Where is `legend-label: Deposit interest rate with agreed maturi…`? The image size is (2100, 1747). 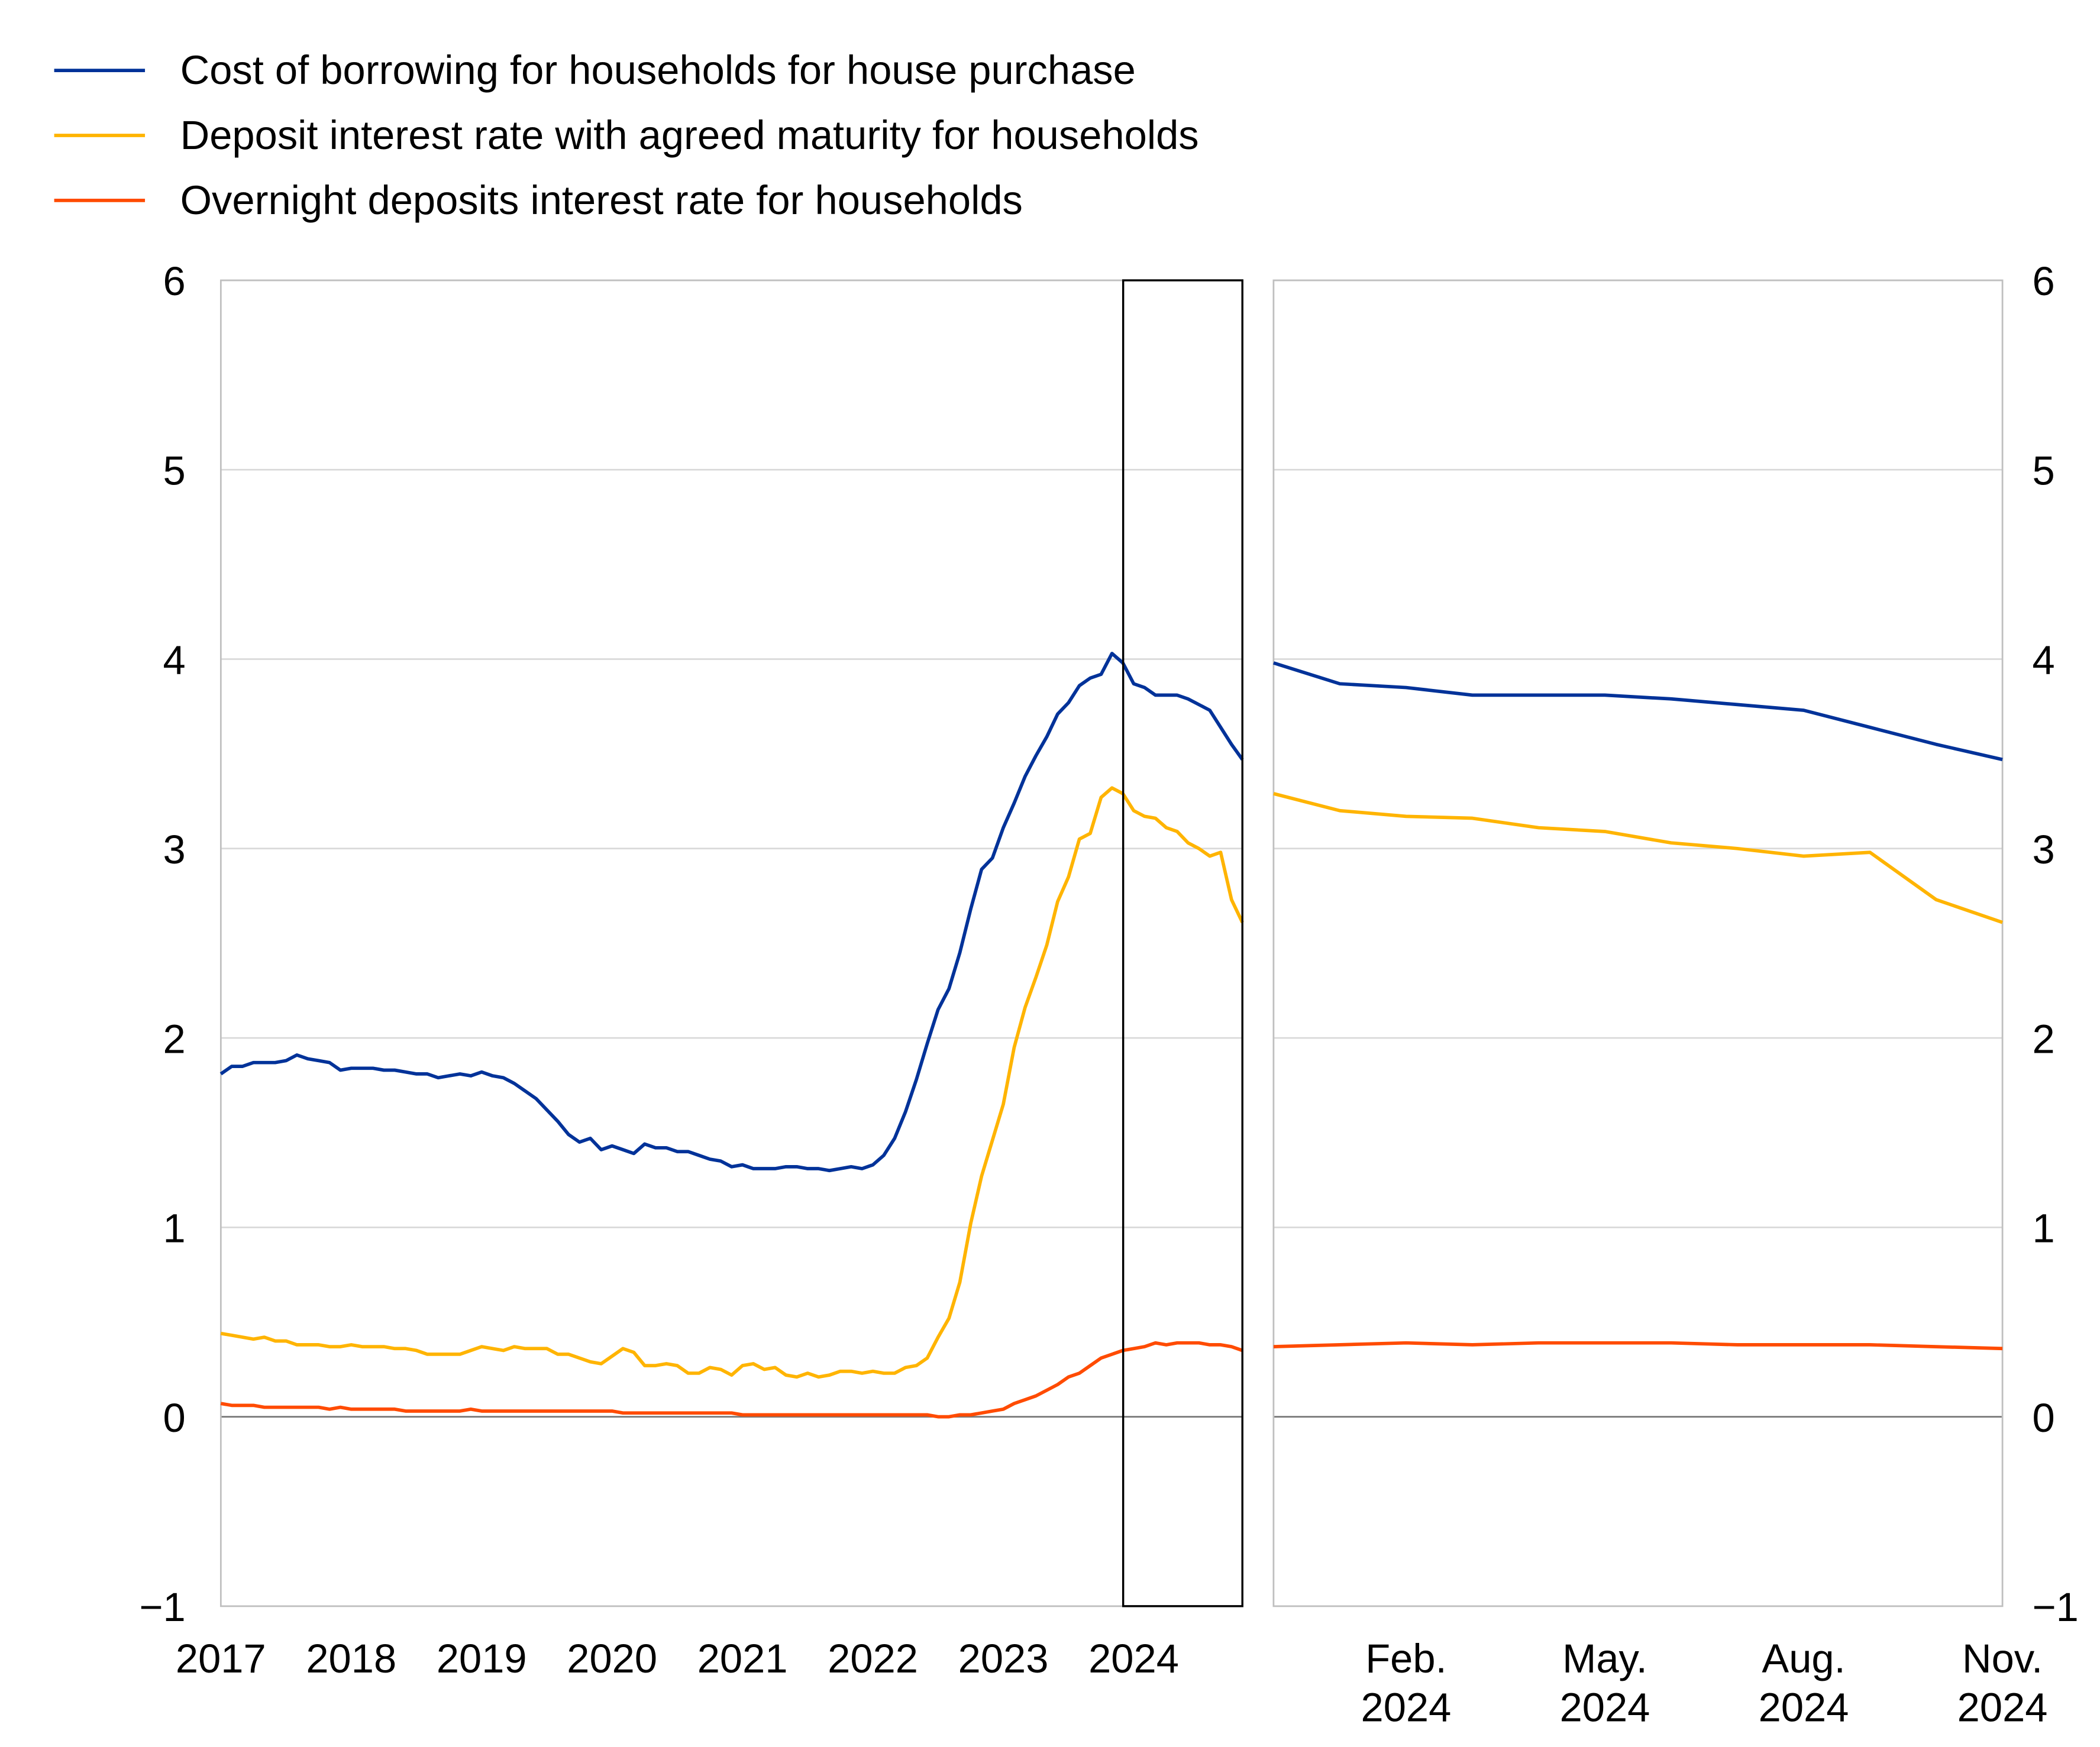
legend-label: Deposit interest rate with agreed maturi… is located at coordinates (689, 135).